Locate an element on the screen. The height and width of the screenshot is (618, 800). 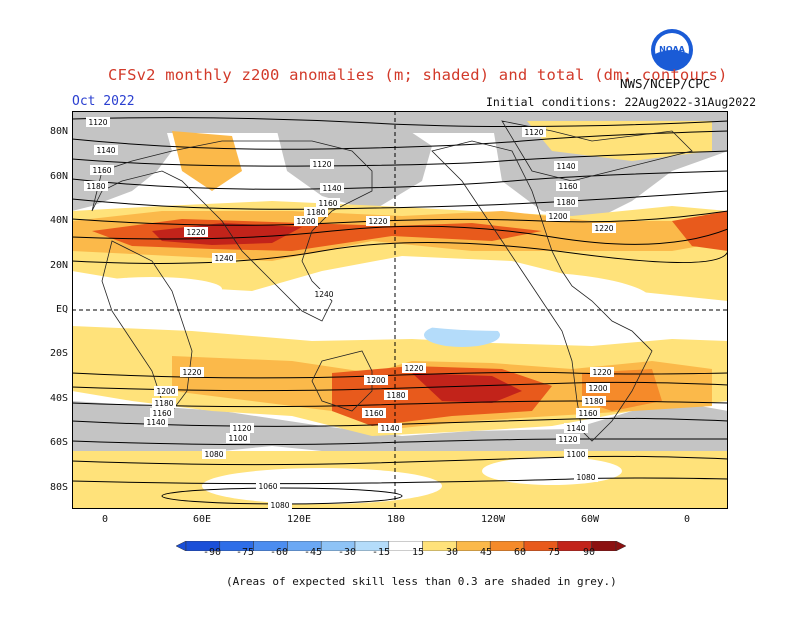
lat-label-60n: 60N is located at coordinates (58, 176).